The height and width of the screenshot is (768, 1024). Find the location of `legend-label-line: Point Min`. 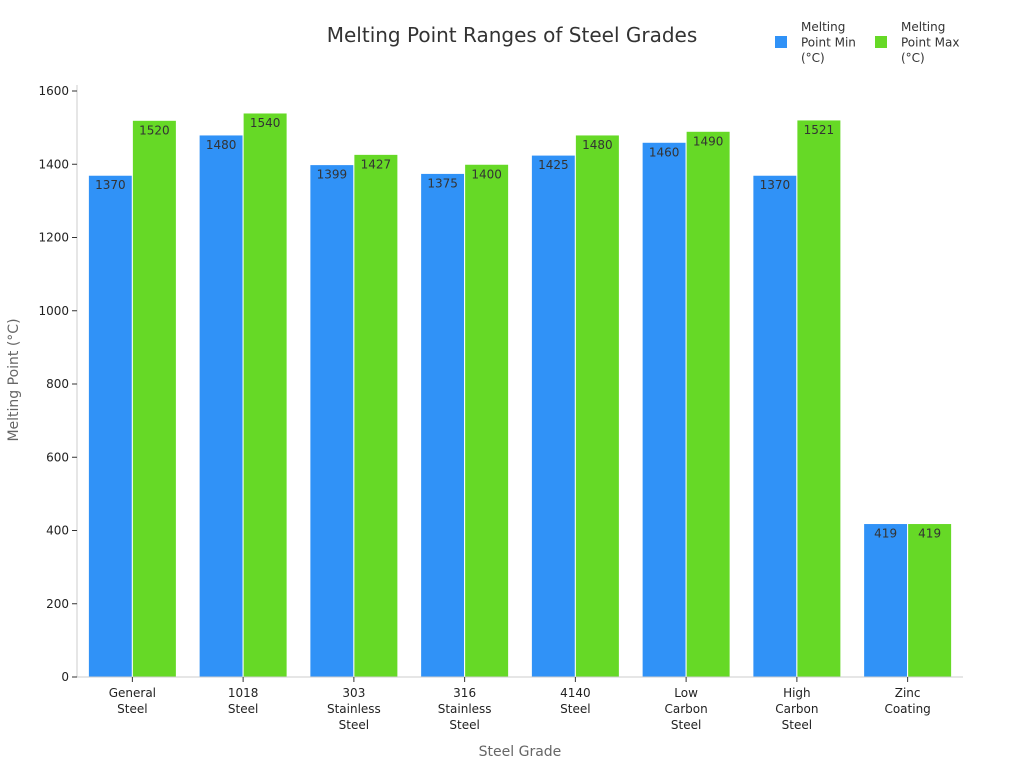

legend-label-line: Point Min is located at coordinates (828, 43).